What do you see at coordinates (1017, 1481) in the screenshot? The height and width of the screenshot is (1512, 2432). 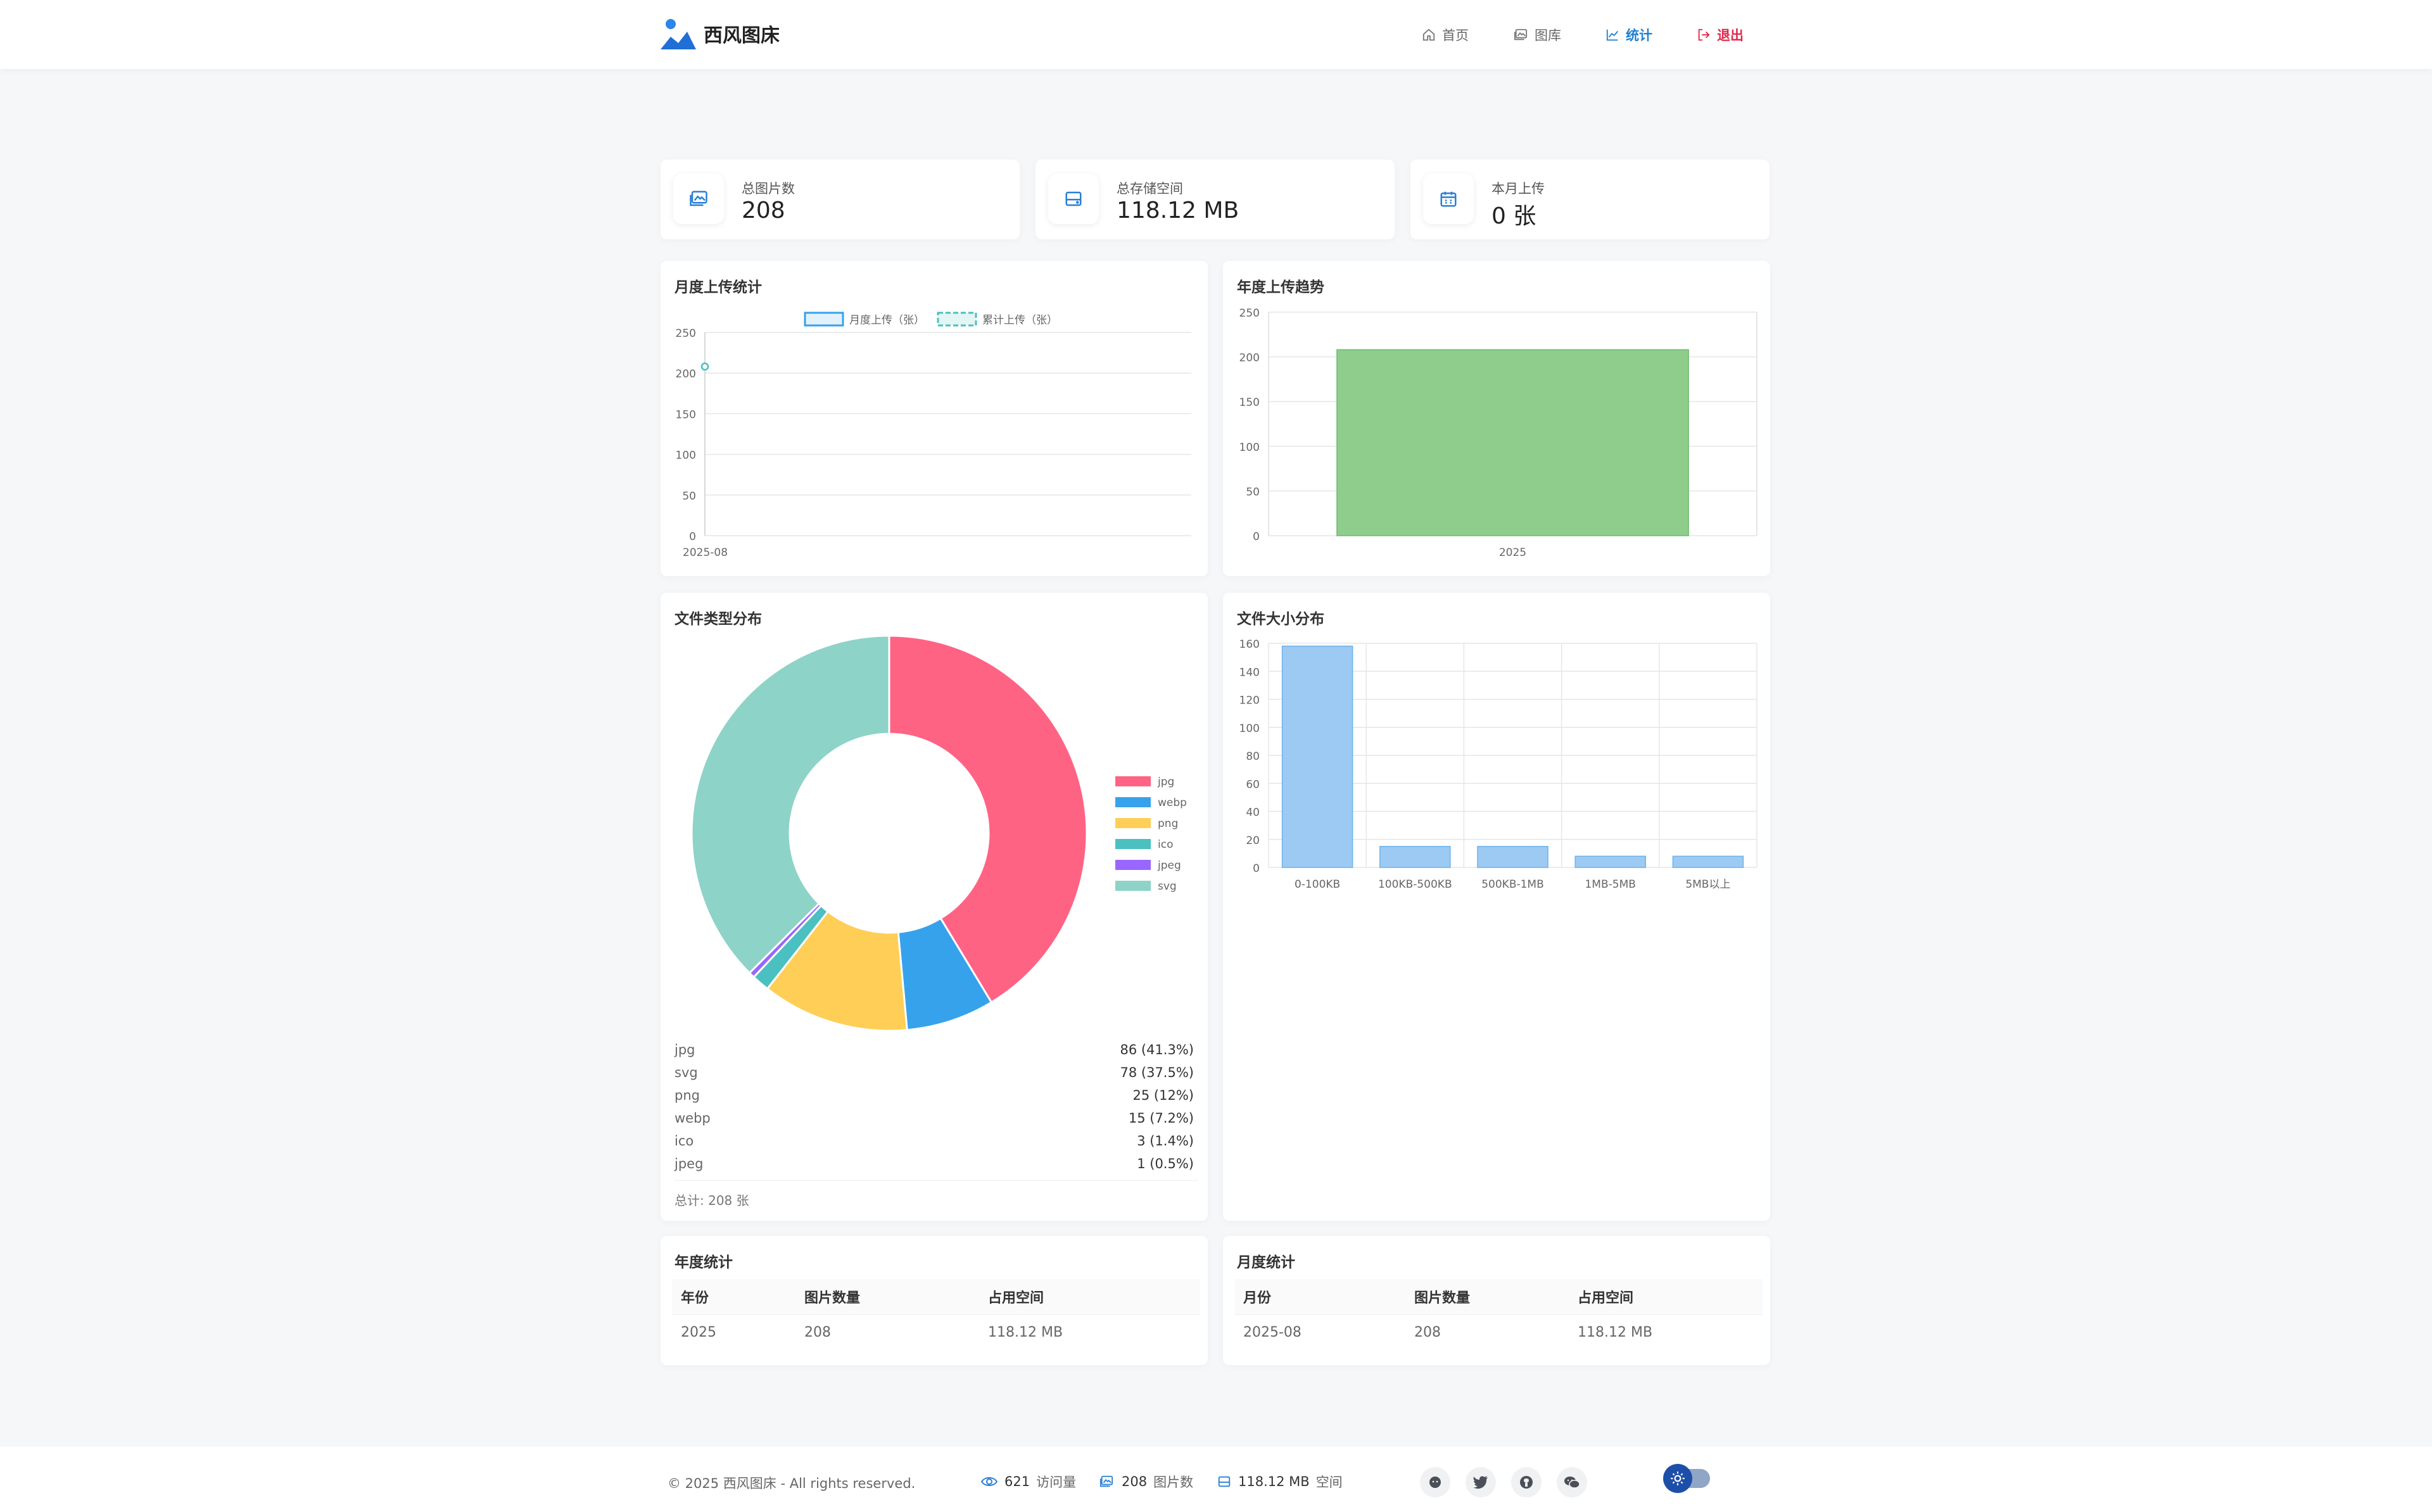 I see `visits-value: 621` at bounding box center [1017, 1481].